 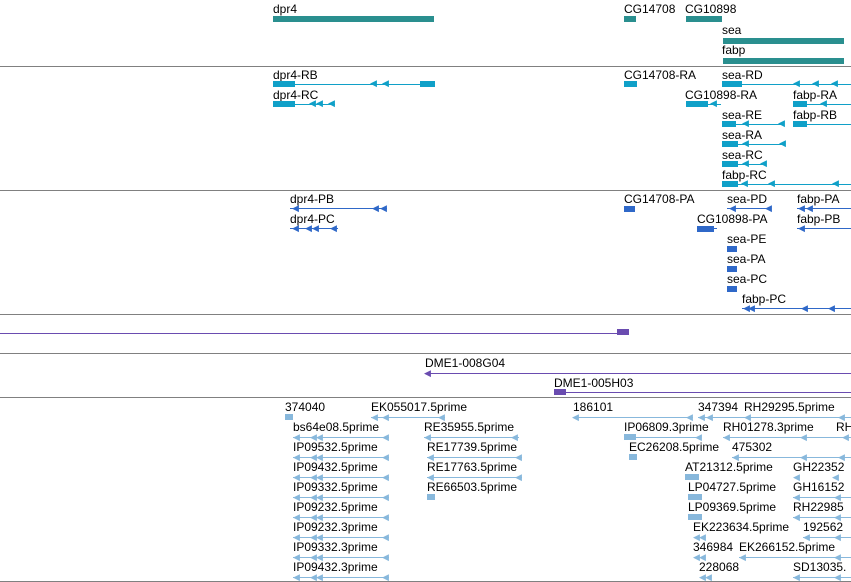 I want to click on feature-label: sea-PA, so click(x=746, y=259).